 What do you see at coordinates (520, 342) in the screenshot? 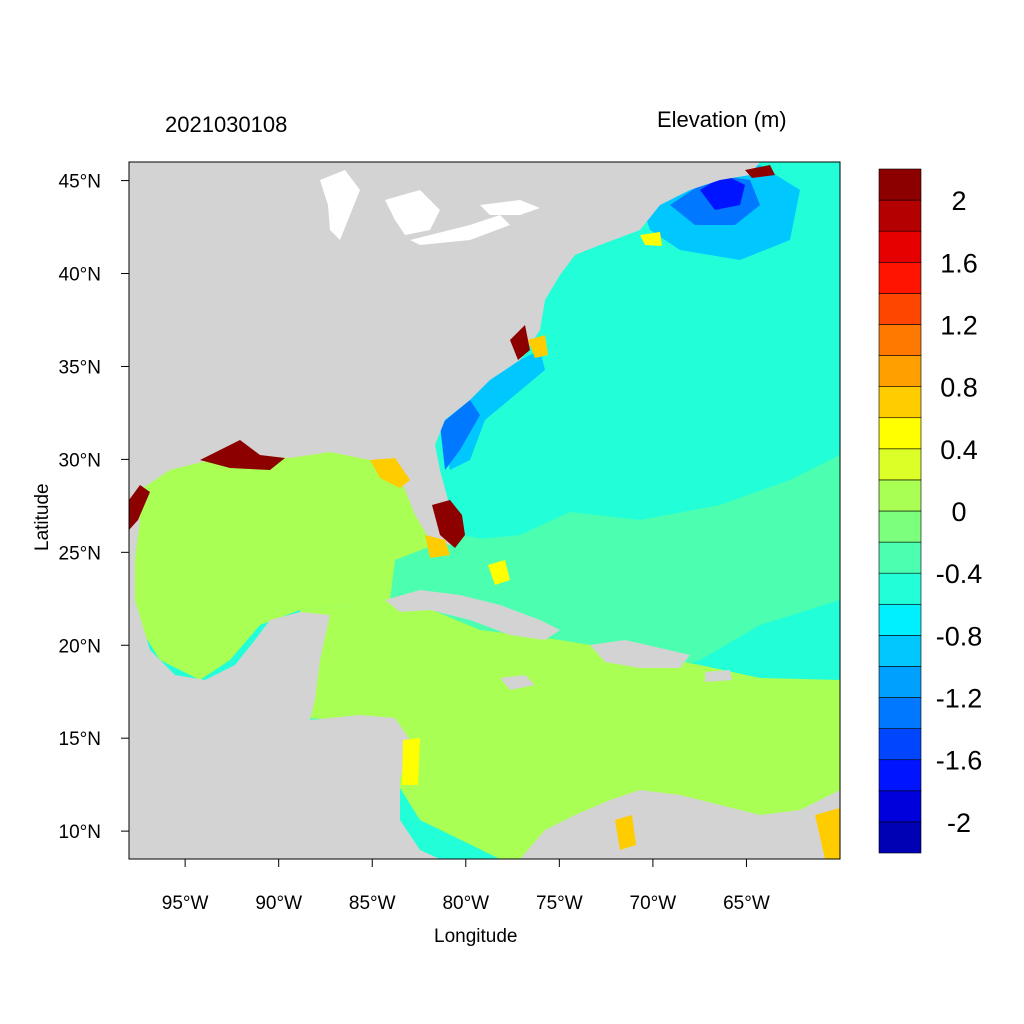
I see `carolina-high-surge` at bounding box center [520, 342].